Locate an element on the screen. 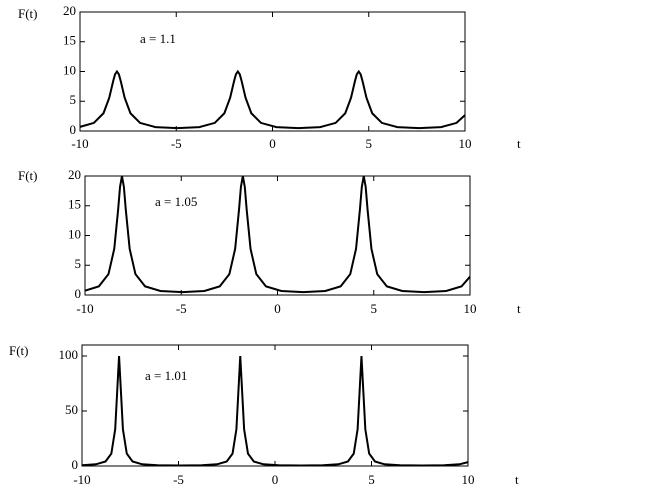 This screenshot has height=496, width=671. annotation: a = 1.01 is located at coordinates (166, 375).